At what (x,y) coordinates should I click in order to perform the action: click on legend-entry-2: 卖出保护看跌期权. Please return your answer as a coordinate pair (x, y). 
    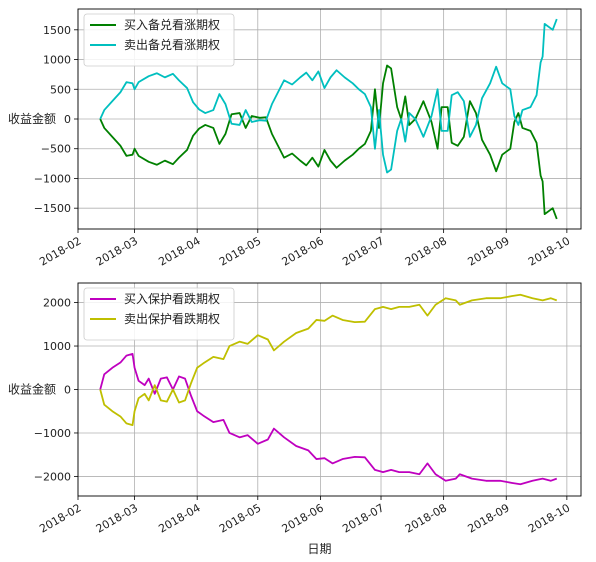
    Looking at the image, I should click on (172, 318).